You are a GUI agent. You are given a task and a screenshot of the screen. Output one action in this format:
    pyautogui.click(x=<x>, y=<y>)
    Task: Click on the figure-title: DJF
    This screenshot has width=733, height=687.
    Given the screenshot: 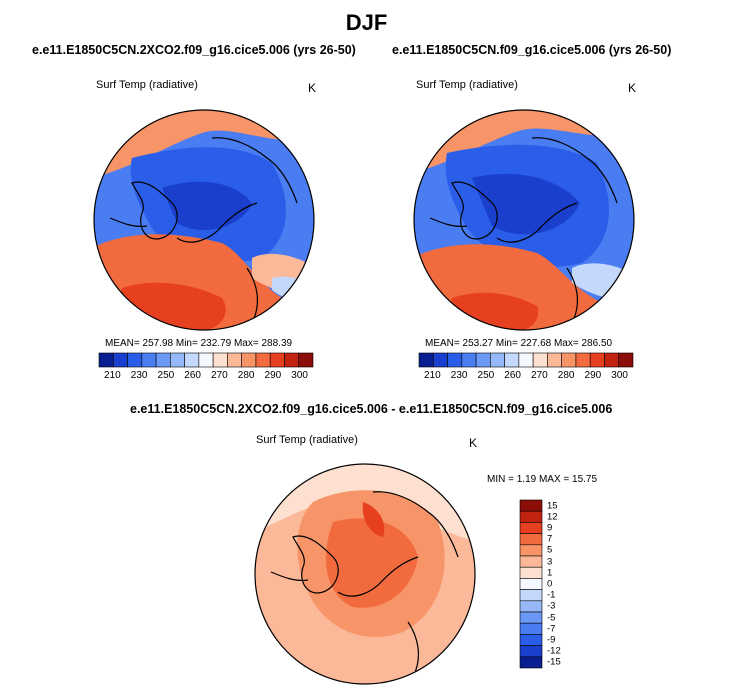 What is the action you would take?
    pyautogui.click(x=366, y=22)
    